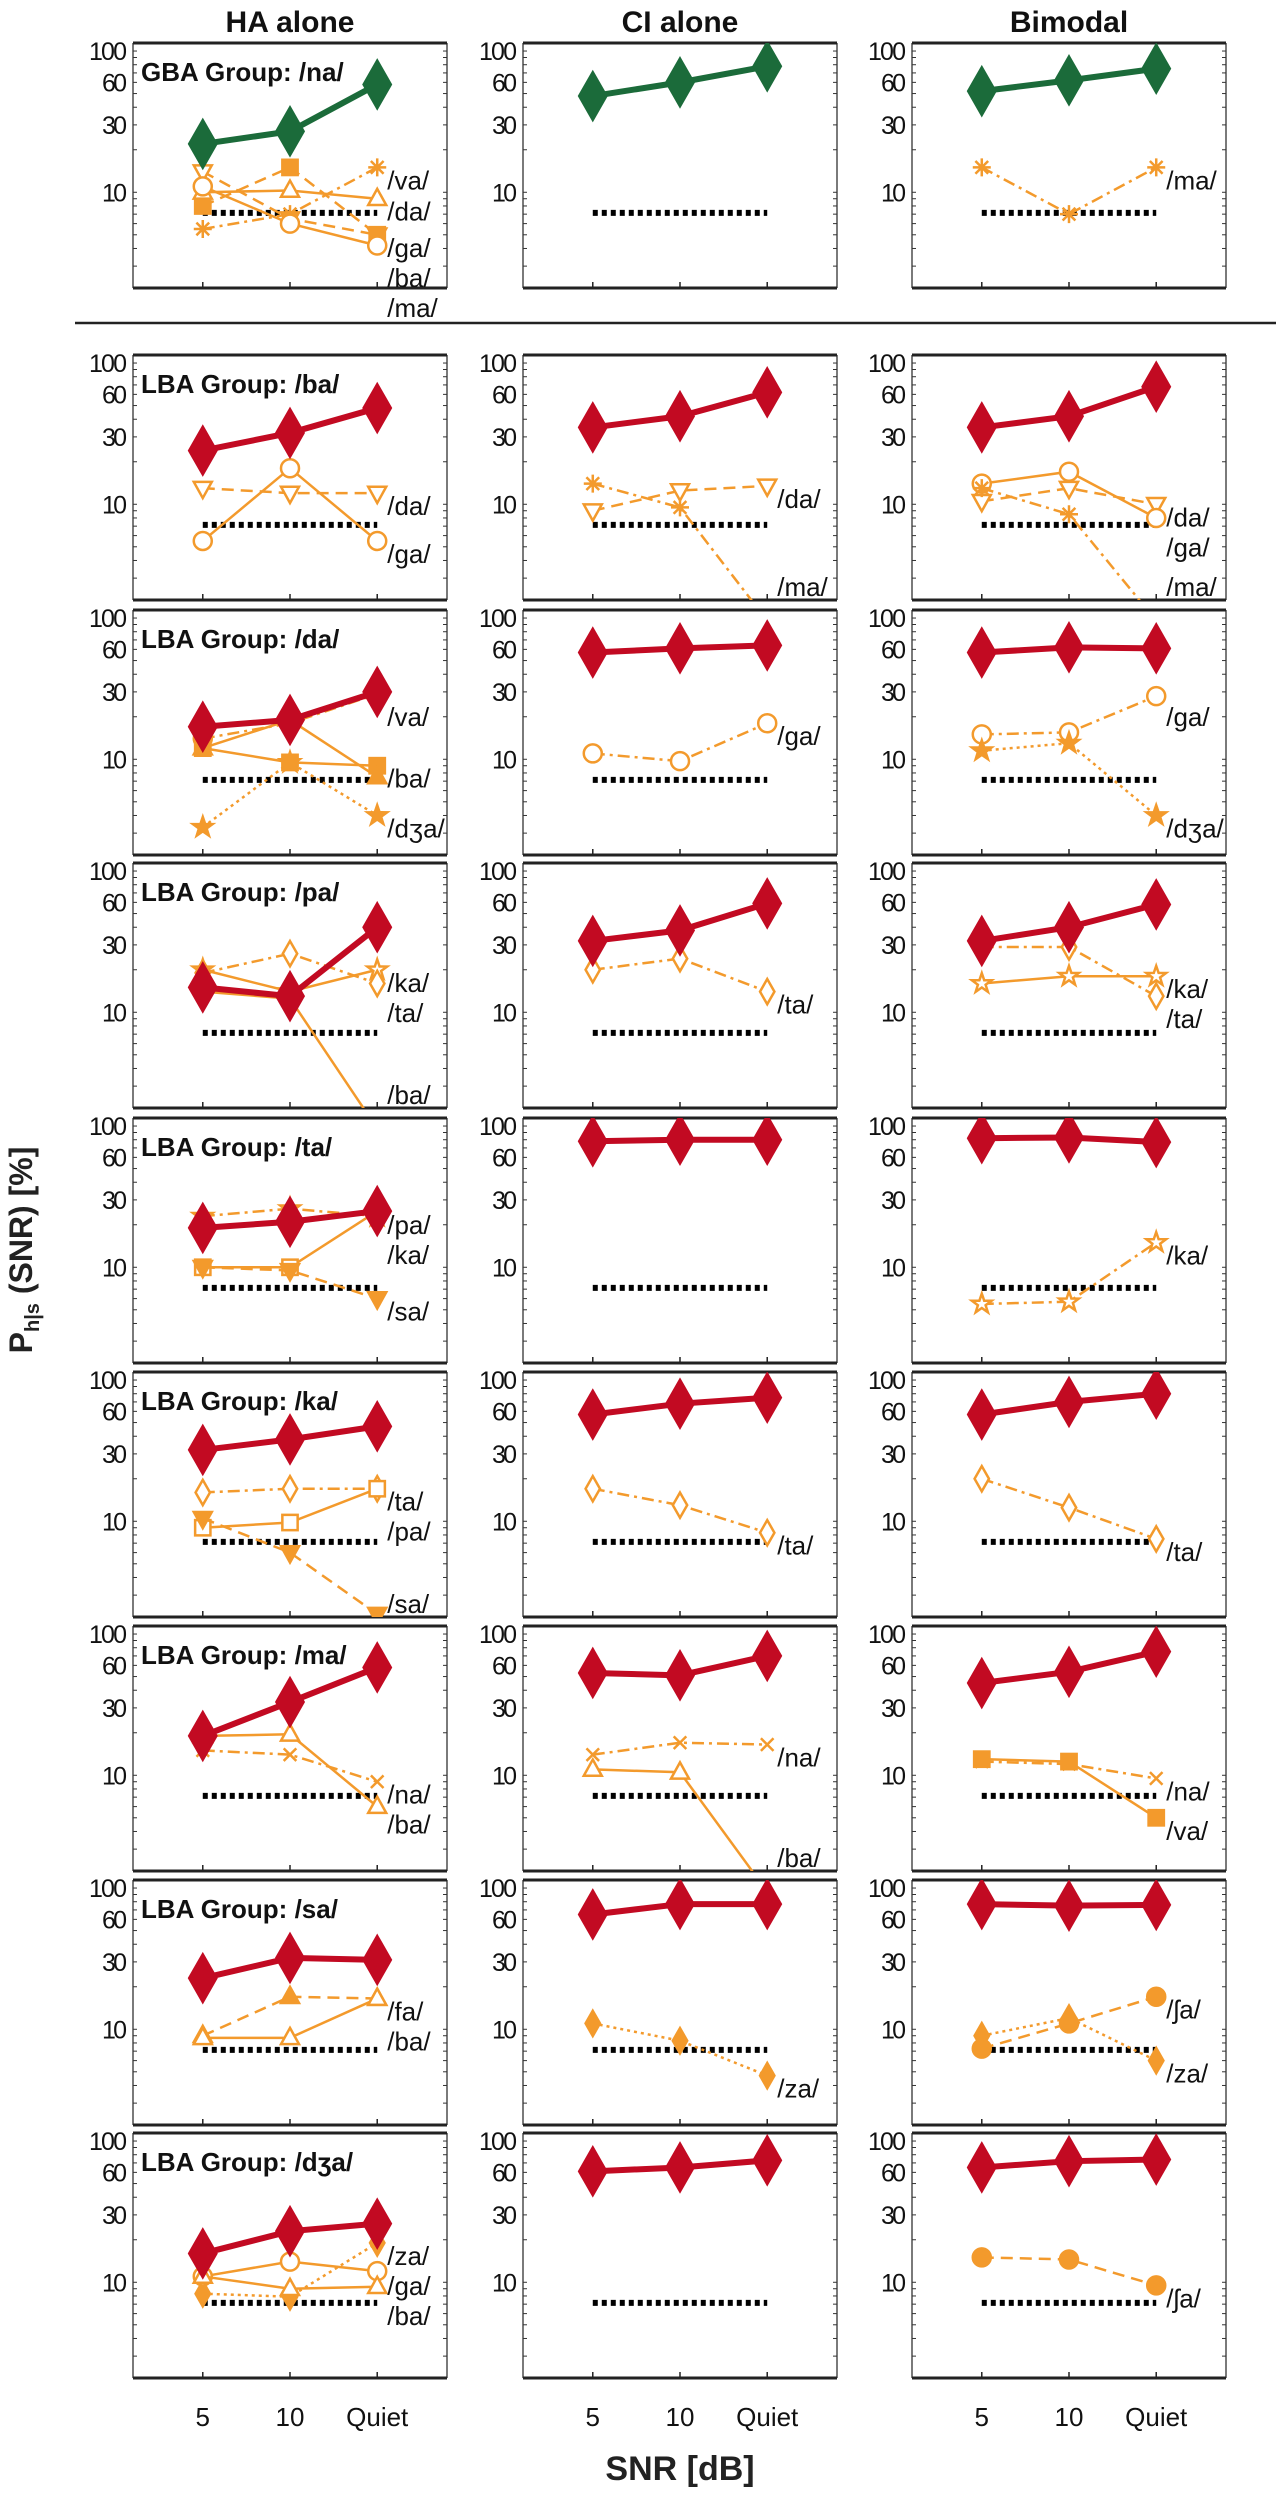  What do you see at coordinates (658, 1747) in the screenshot?
I see `panel-r6-c1: 10 30 60 100/na/ /ba/` at bounding box center [658, 1747].